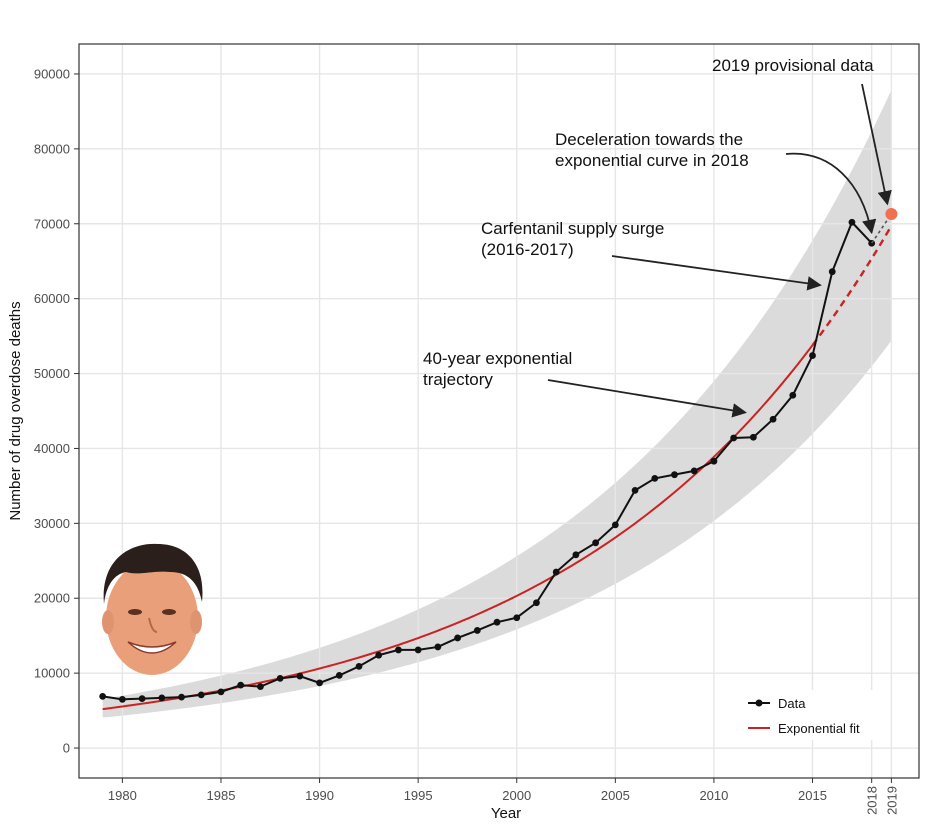 This screenshot has height=828, width=938. Describe the element at coordinates (52, 148) in the screenshot. I see `y-tick-label: 80000` at that location.